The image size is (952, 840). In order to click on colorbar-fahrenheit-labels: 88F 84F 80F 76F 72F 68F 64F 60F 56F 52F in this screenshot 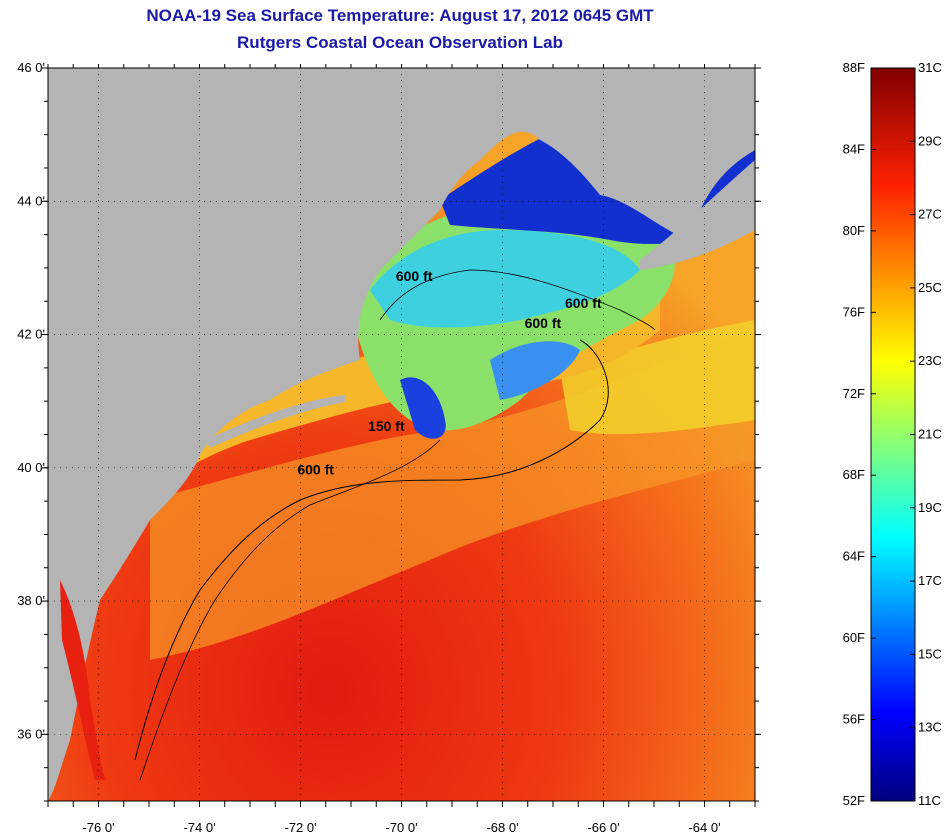, I will do `click(854, 434)`.